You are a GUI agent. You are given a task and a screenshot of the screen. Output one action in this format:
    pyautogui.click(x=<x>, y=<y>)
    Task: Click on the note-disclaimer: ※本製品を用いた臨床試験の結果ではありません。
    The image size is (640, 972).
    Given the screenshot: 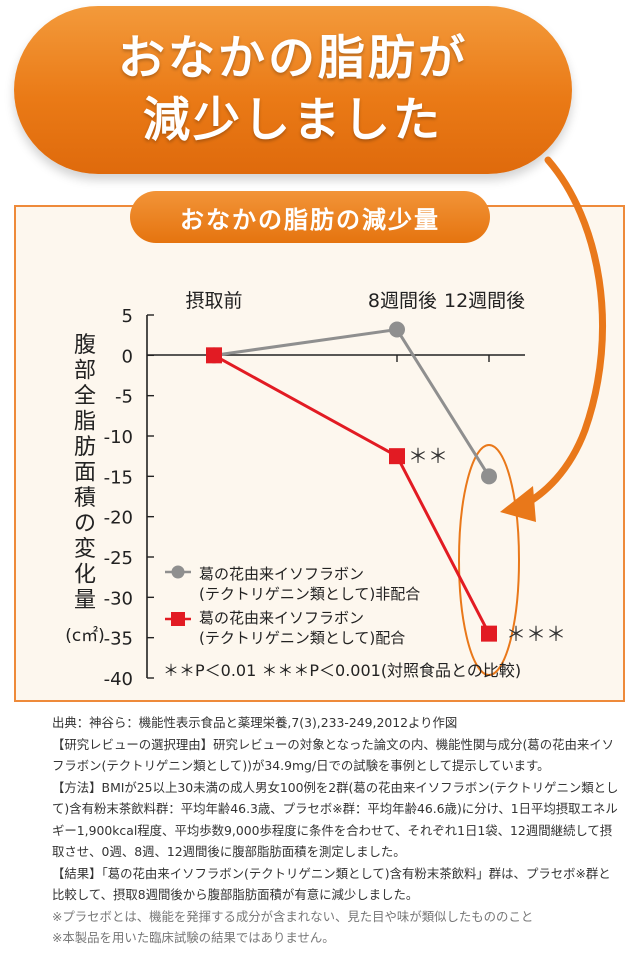 What is the action you would take?
    pyautogui.click(x=193, y=937)
    